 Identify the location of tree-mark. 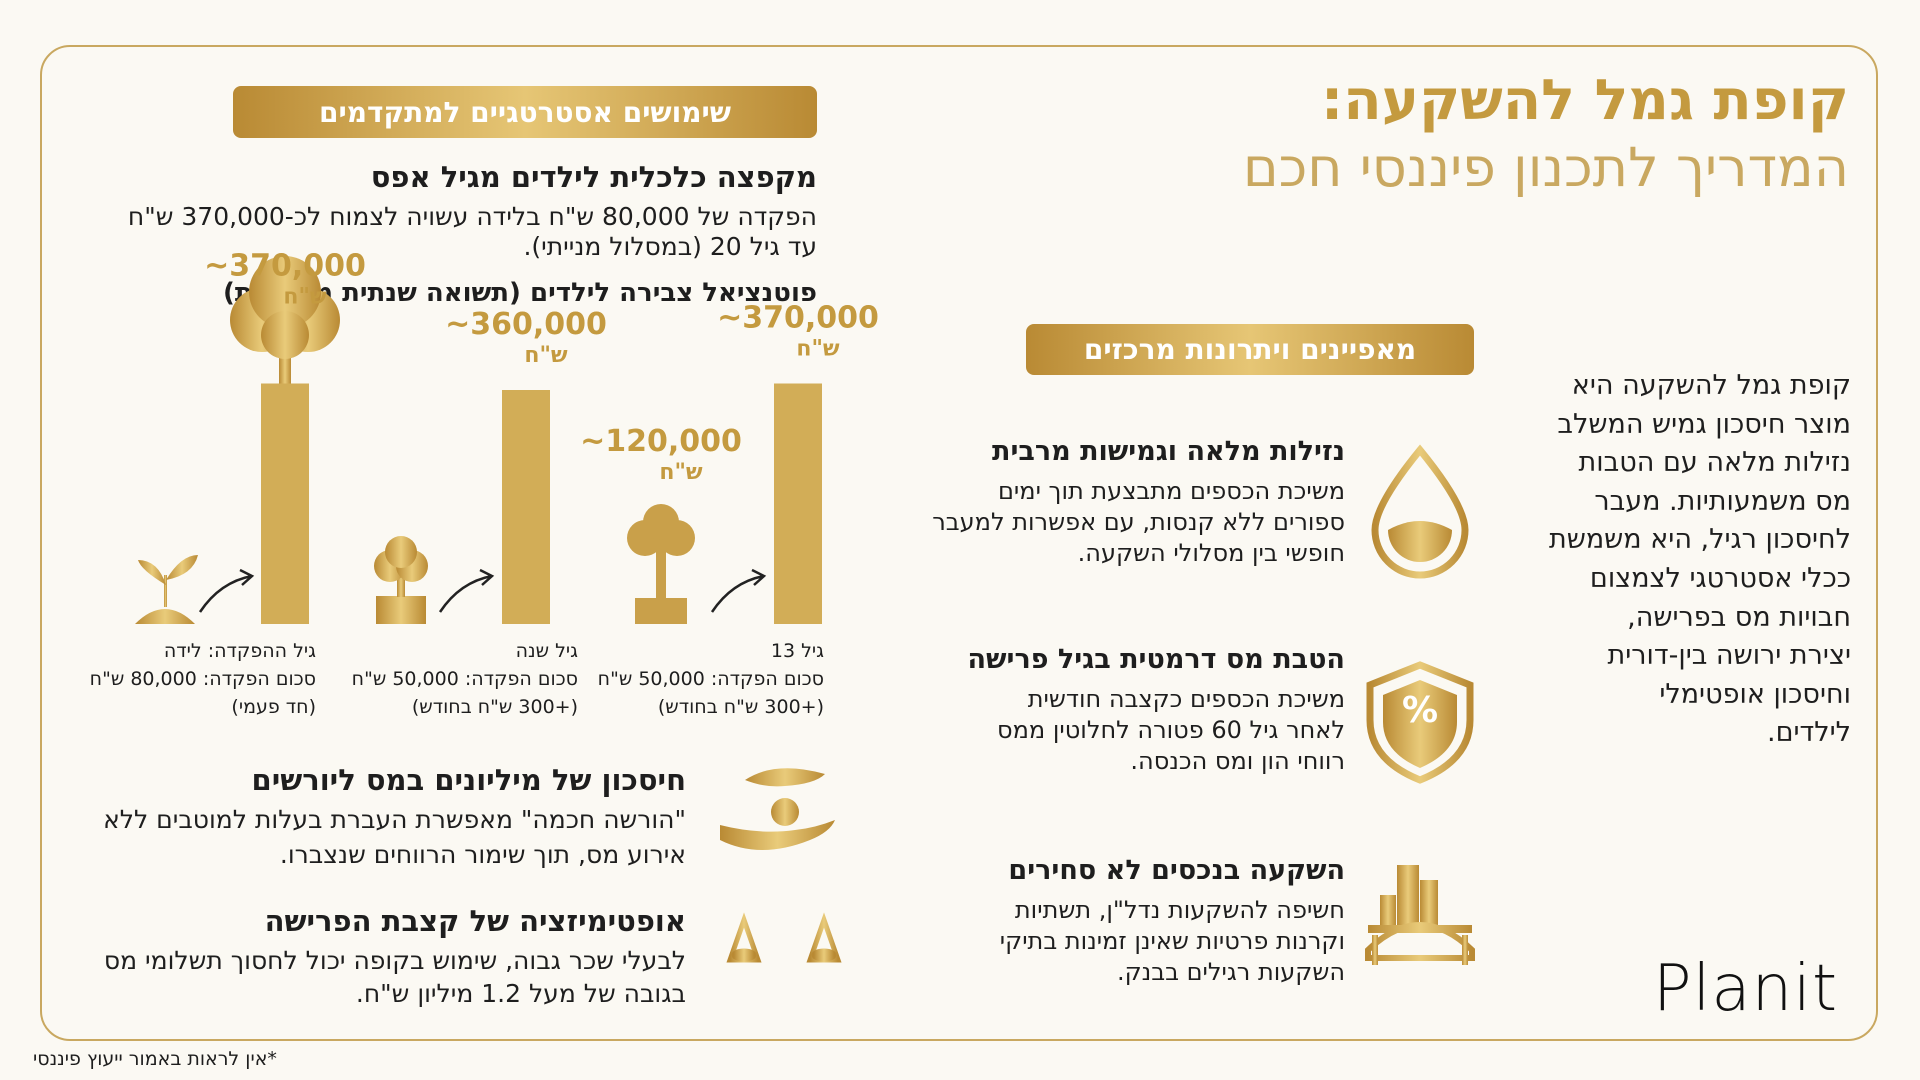
(661, 564).